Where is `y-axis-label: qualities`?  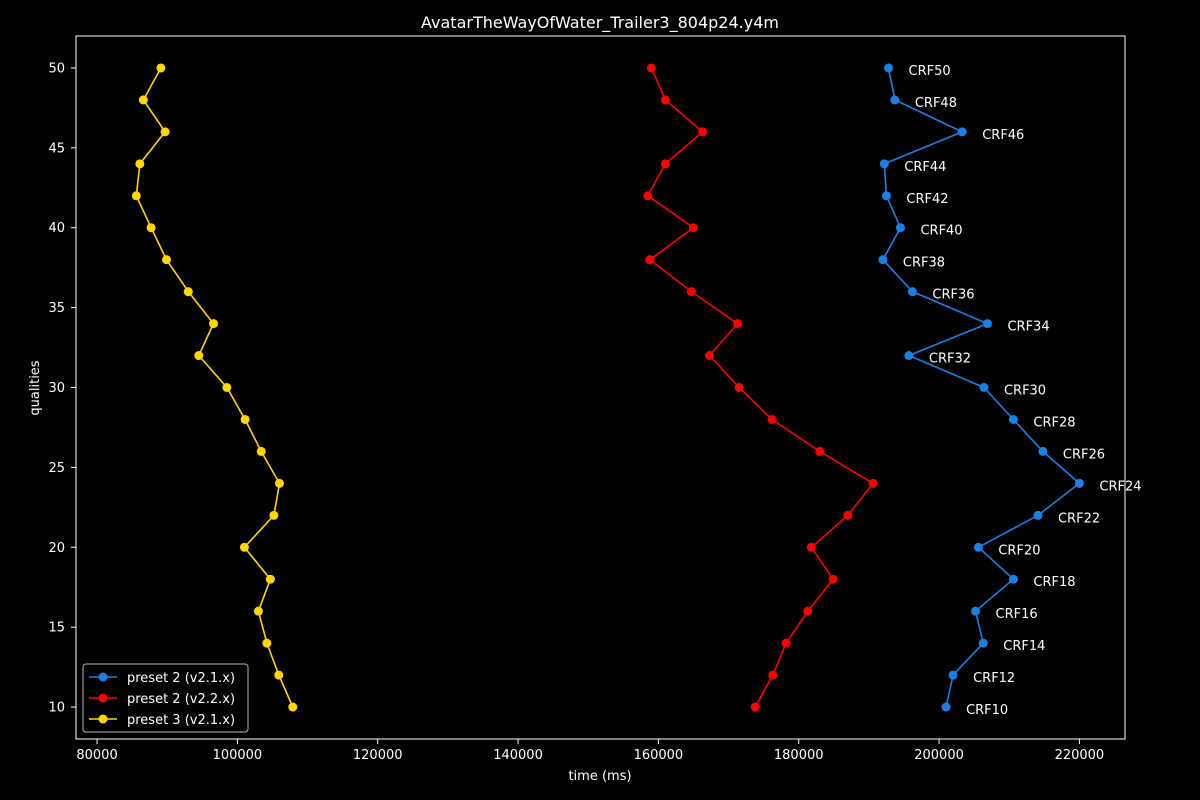 y-axis-label: qualities is located at coordinates (35, 387).